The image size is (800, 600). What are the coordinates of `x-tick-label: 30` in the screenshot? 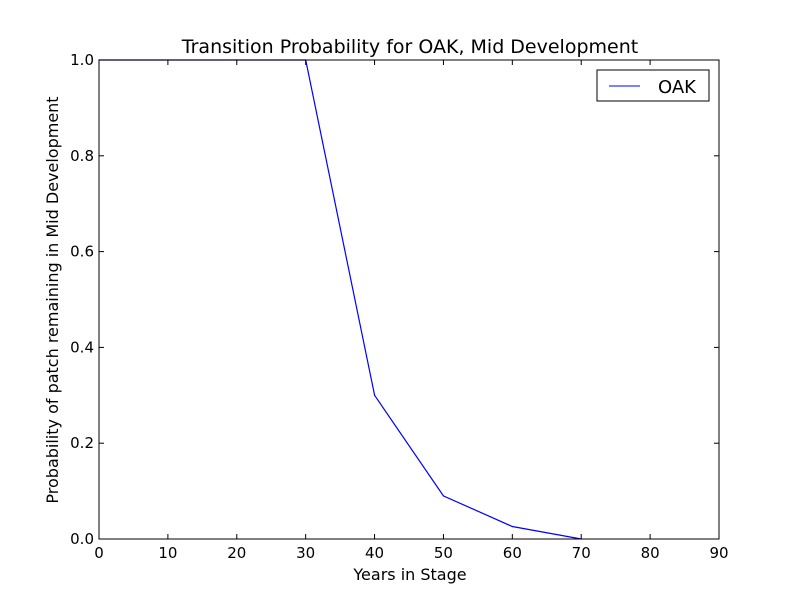 It's located at (305, 553).